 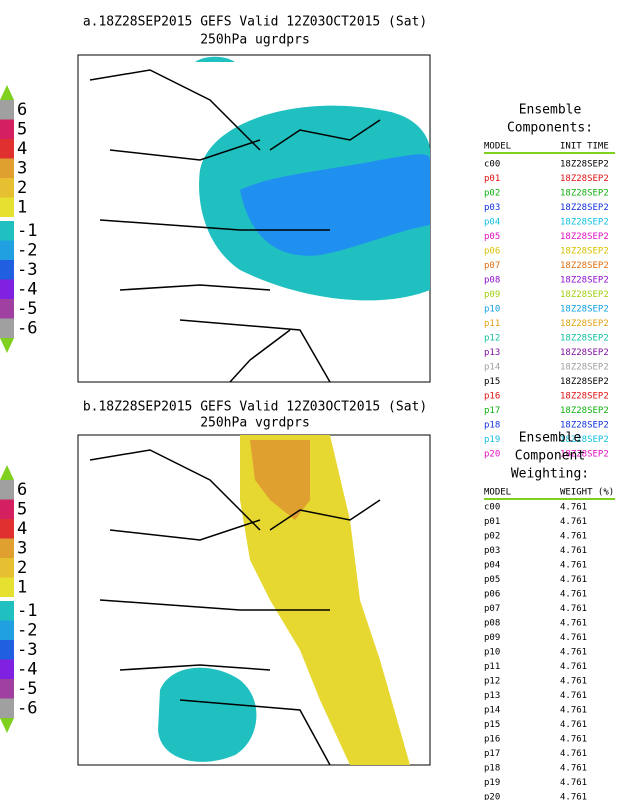 What do you see at coordinates (27, 708) in the screenshot?
I see `colorbar-label: -6` at bounding box center [27, 708].